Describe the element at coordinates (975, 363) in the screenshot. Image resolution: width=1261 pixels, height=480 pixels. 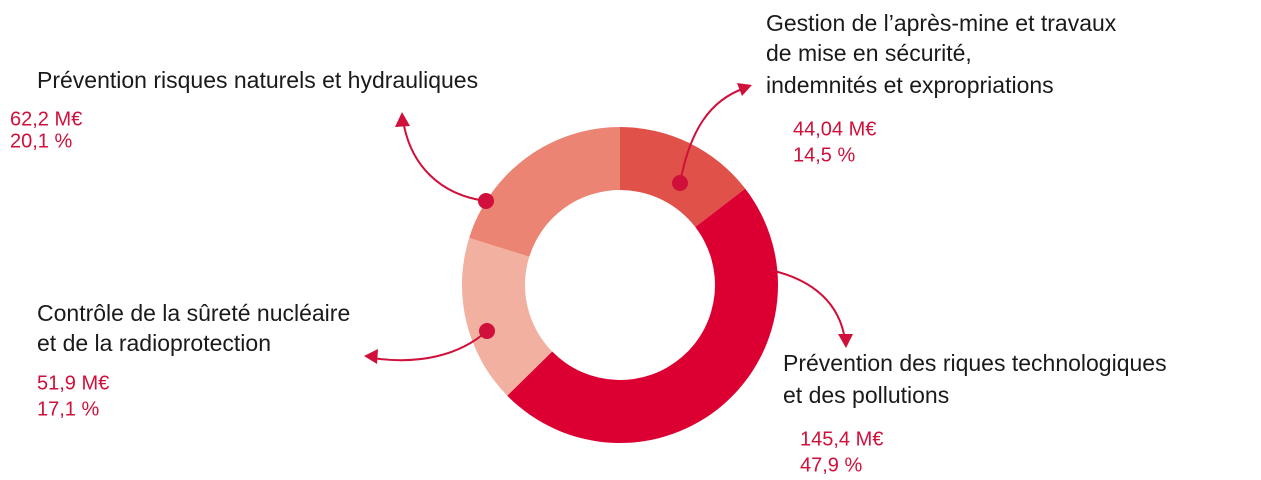
I see `category-label: Prévention des riques technologiques` at that location.